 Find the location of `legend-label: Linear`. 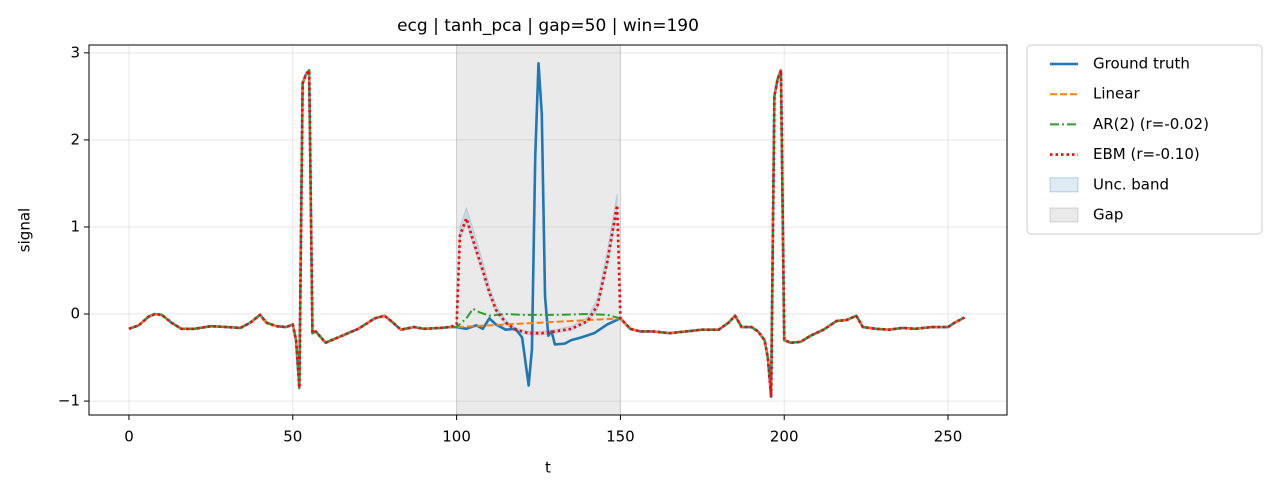

legend-label: Linear is located at coordinates (1116, 94).